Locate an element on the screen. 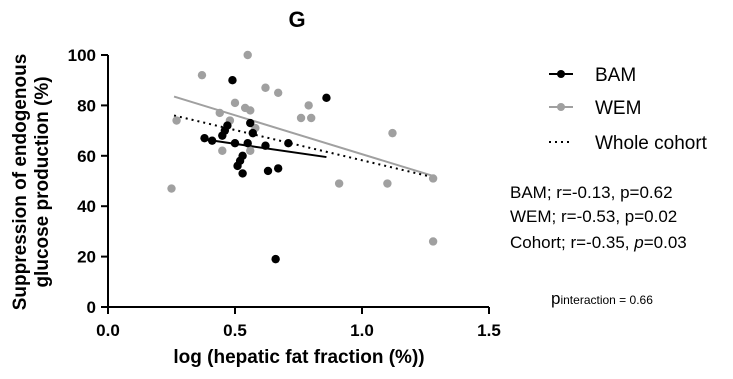 This screenshot has height=379, width=733. stat-wem: WEM; r=-0.53, p=0.02 is located at coordinates (593, 216).